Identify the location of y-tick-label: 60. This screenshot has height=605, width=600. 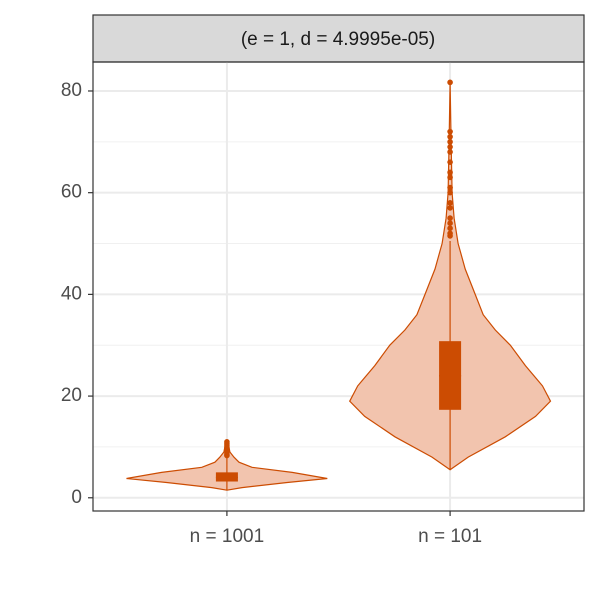
(71, 192).